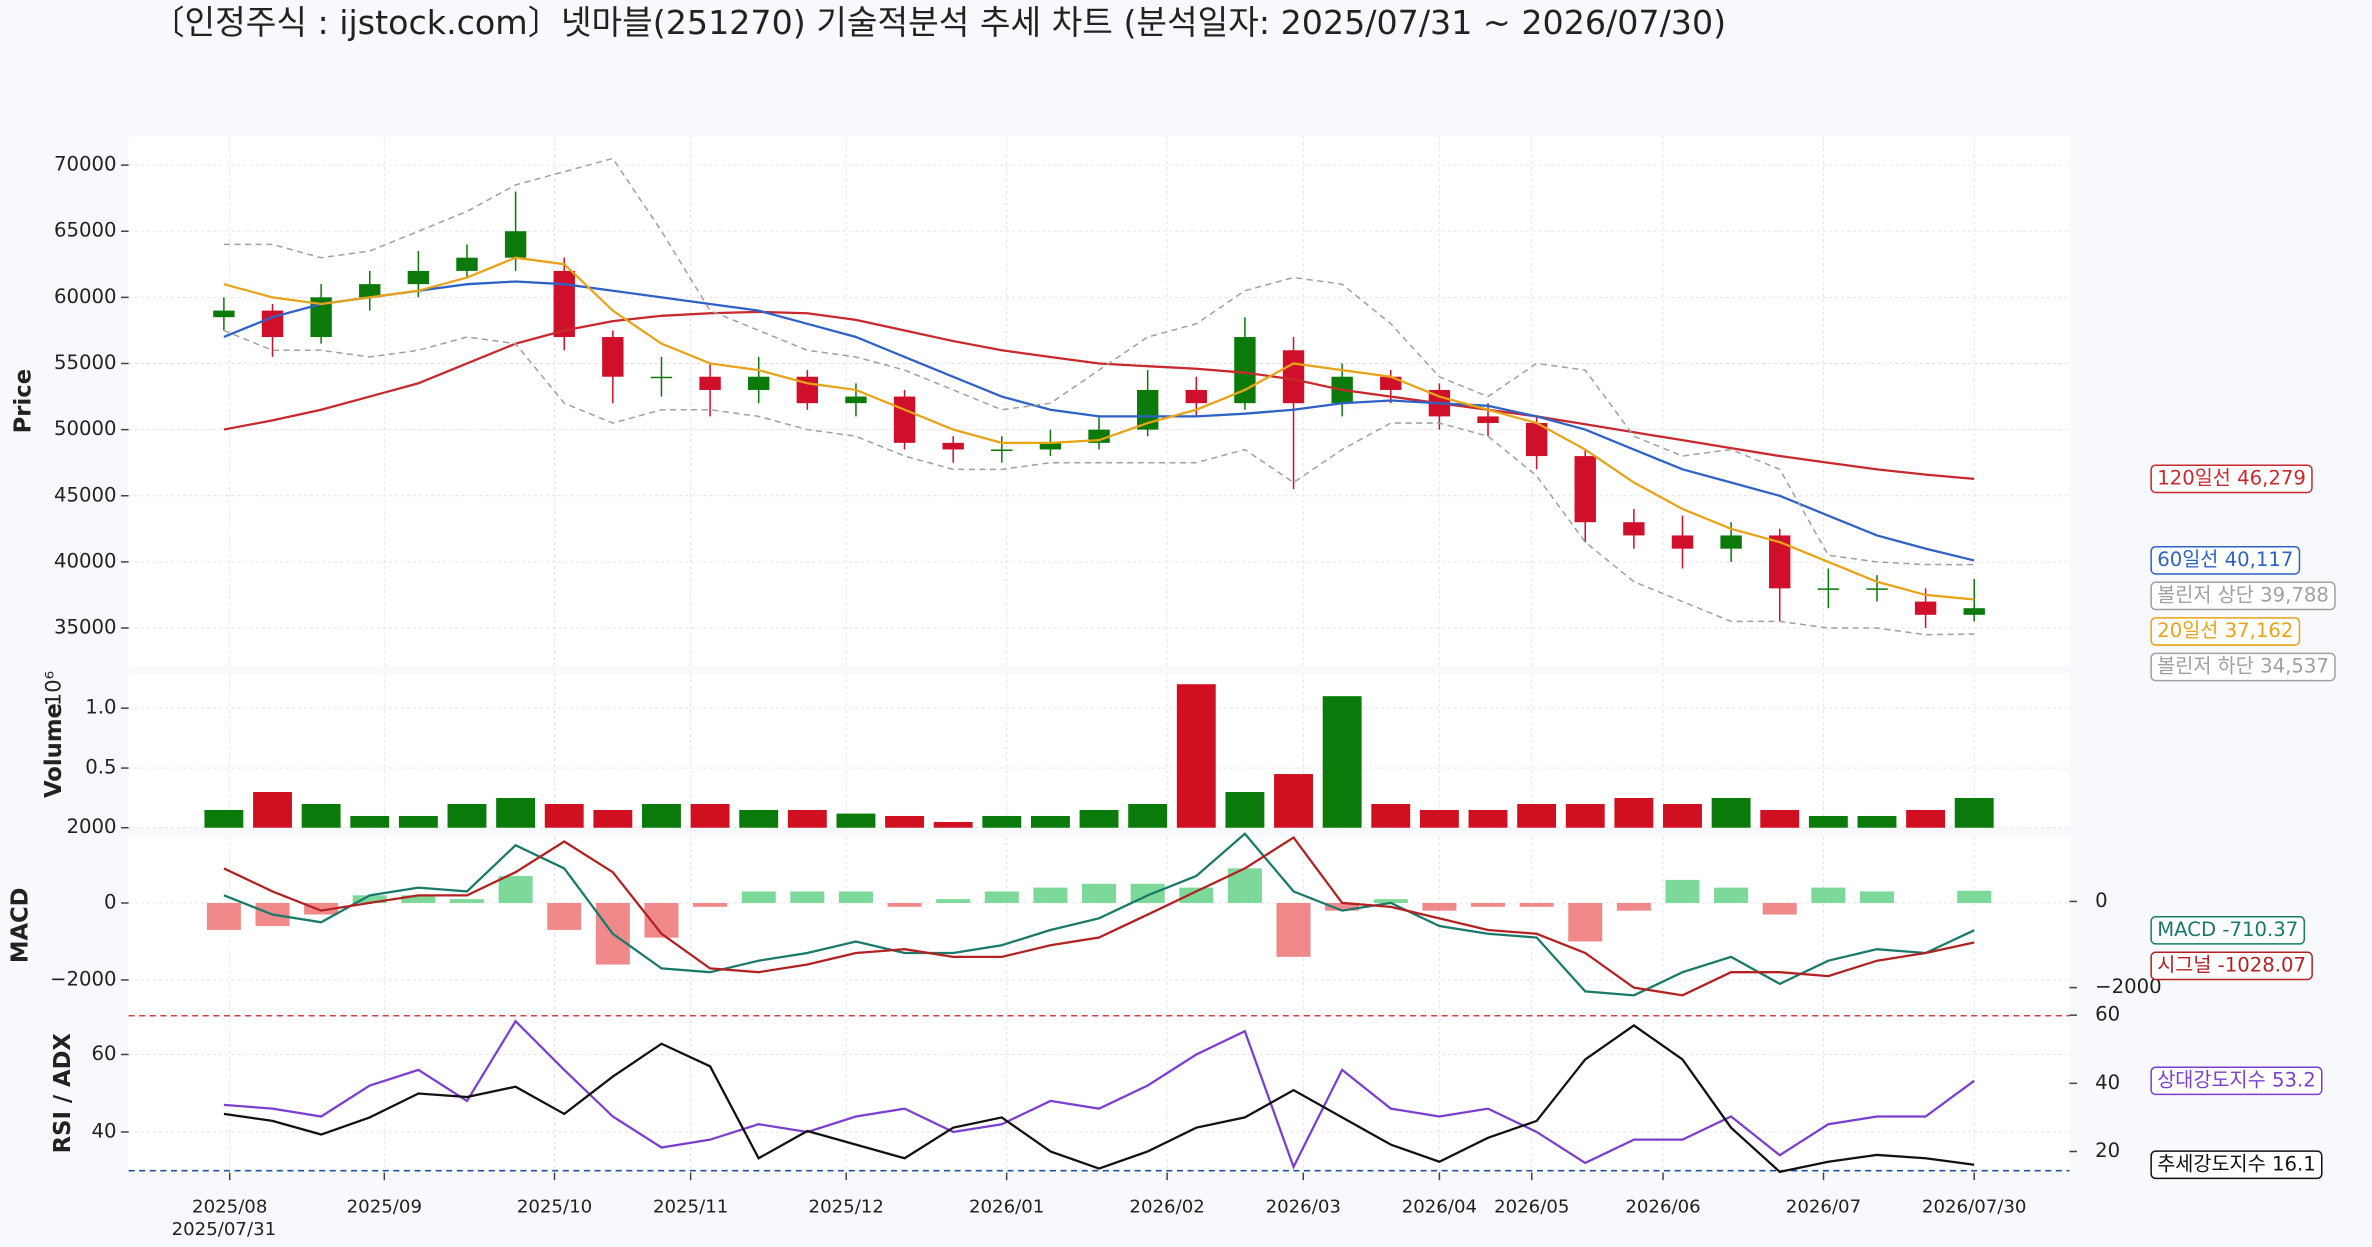  What do you see at coordinates (1439, 1206) in the screenshot?
I see `x-tick-label: 2026/04` at bounding box center [1439, 1206].